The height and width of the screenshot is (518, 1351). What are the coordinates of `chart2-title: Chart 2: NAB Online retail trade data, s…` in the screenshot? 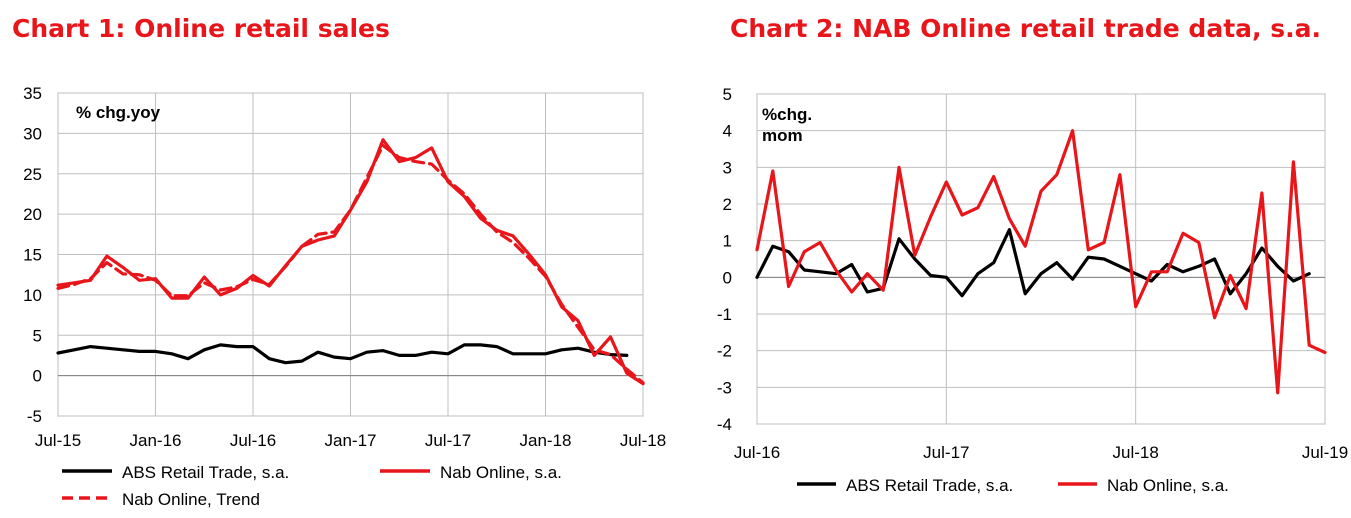 It's located at (1025, 28).